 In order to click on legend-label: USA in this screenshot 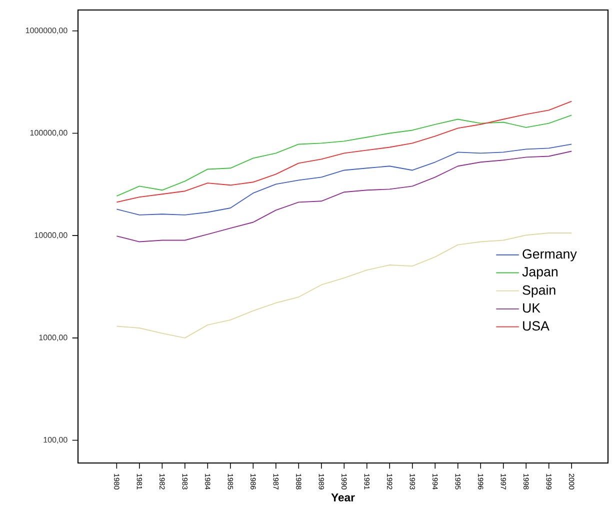, I will do `click(536, 326)`.